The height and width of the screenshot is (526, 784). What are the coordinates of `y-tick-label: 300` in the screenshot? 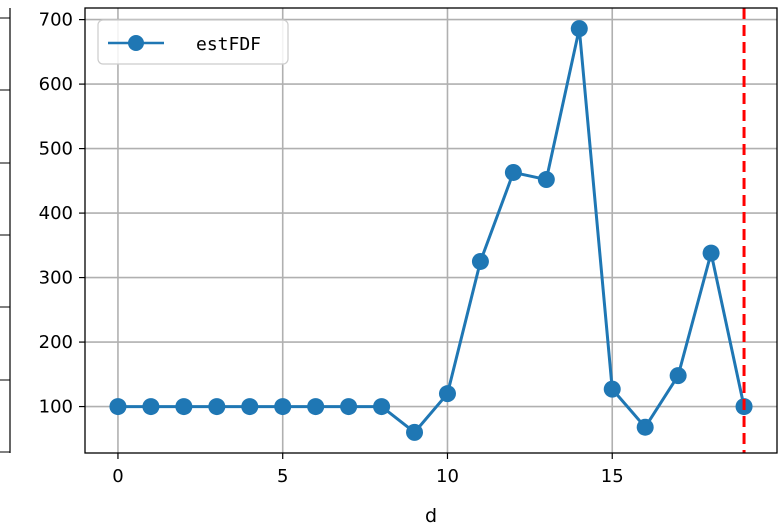 It's located at (56, 278).